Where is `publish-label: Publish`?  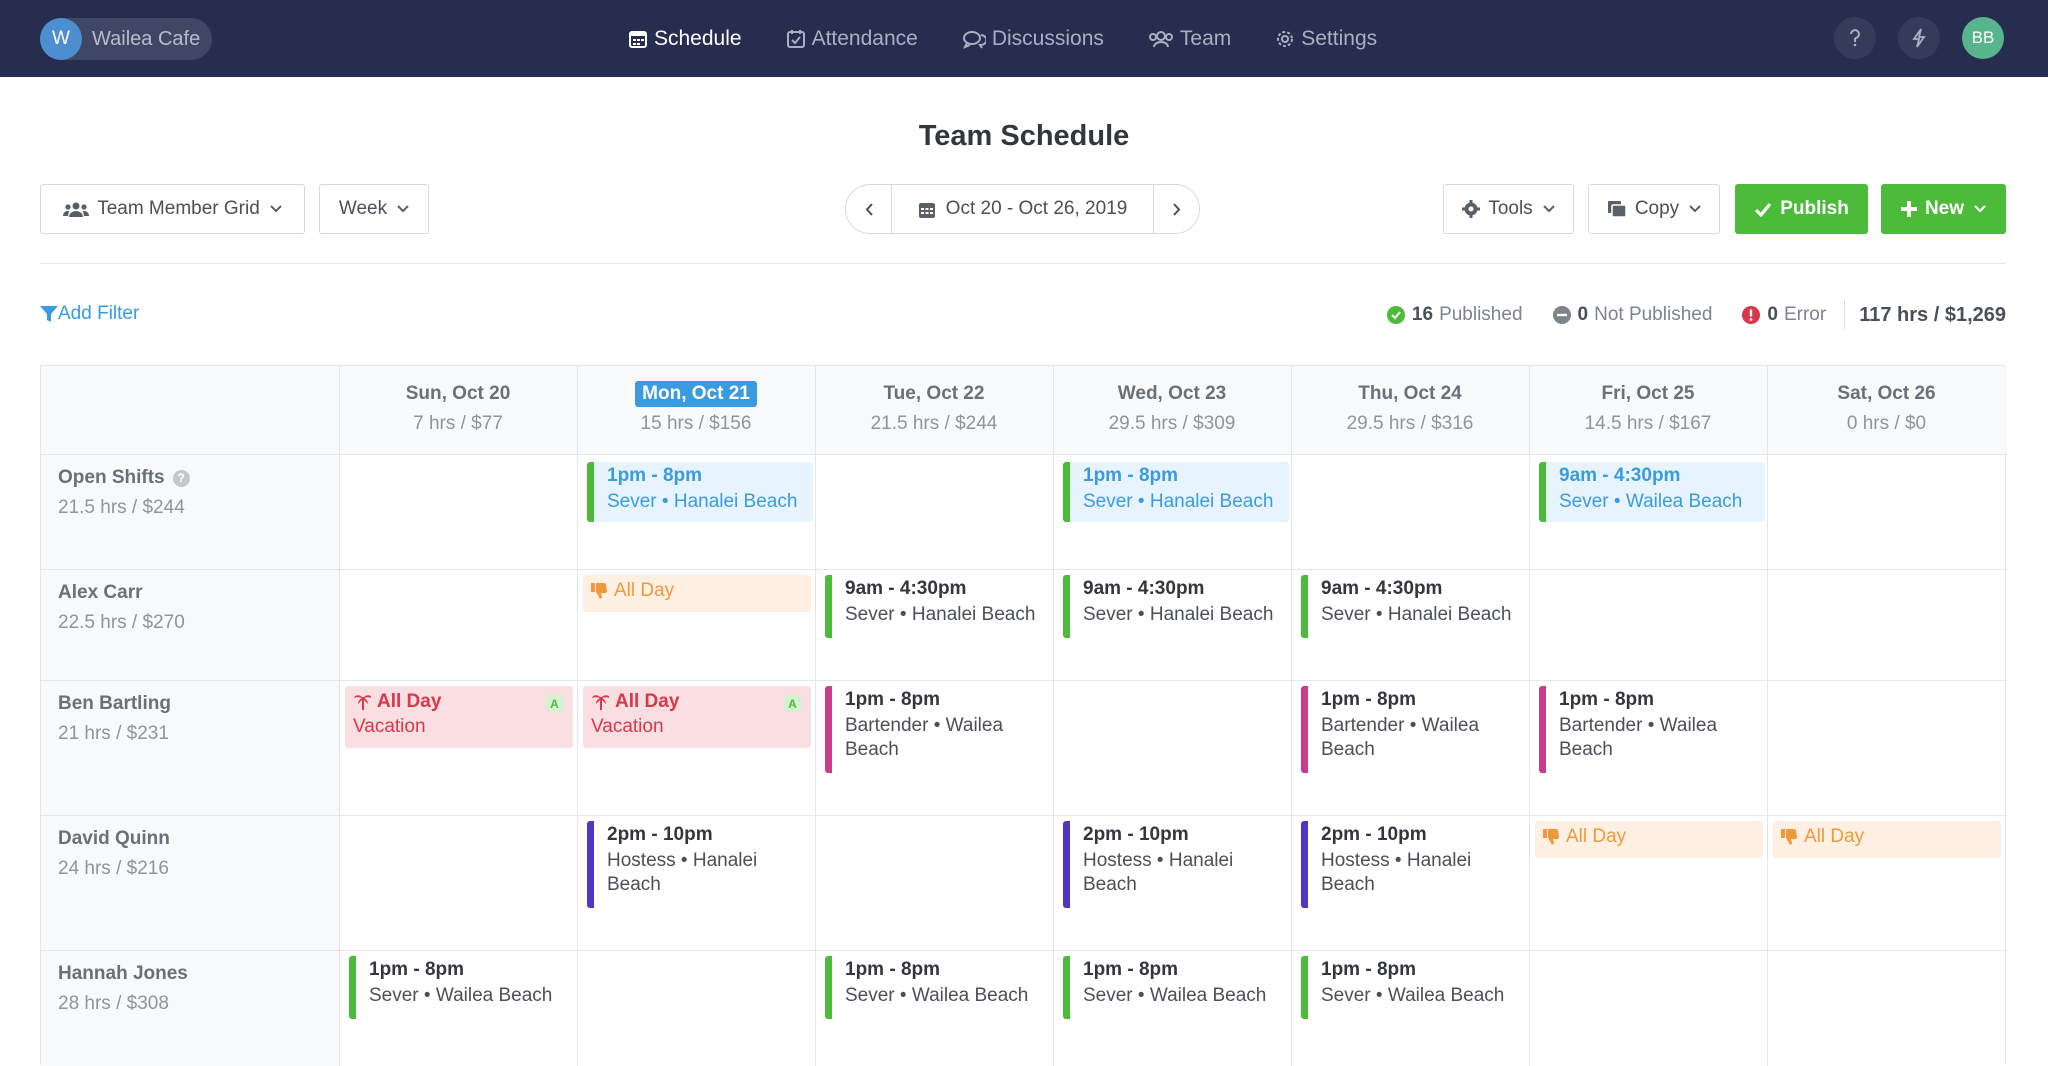 publish-label: Publish is located at coordinates (1814, 208).